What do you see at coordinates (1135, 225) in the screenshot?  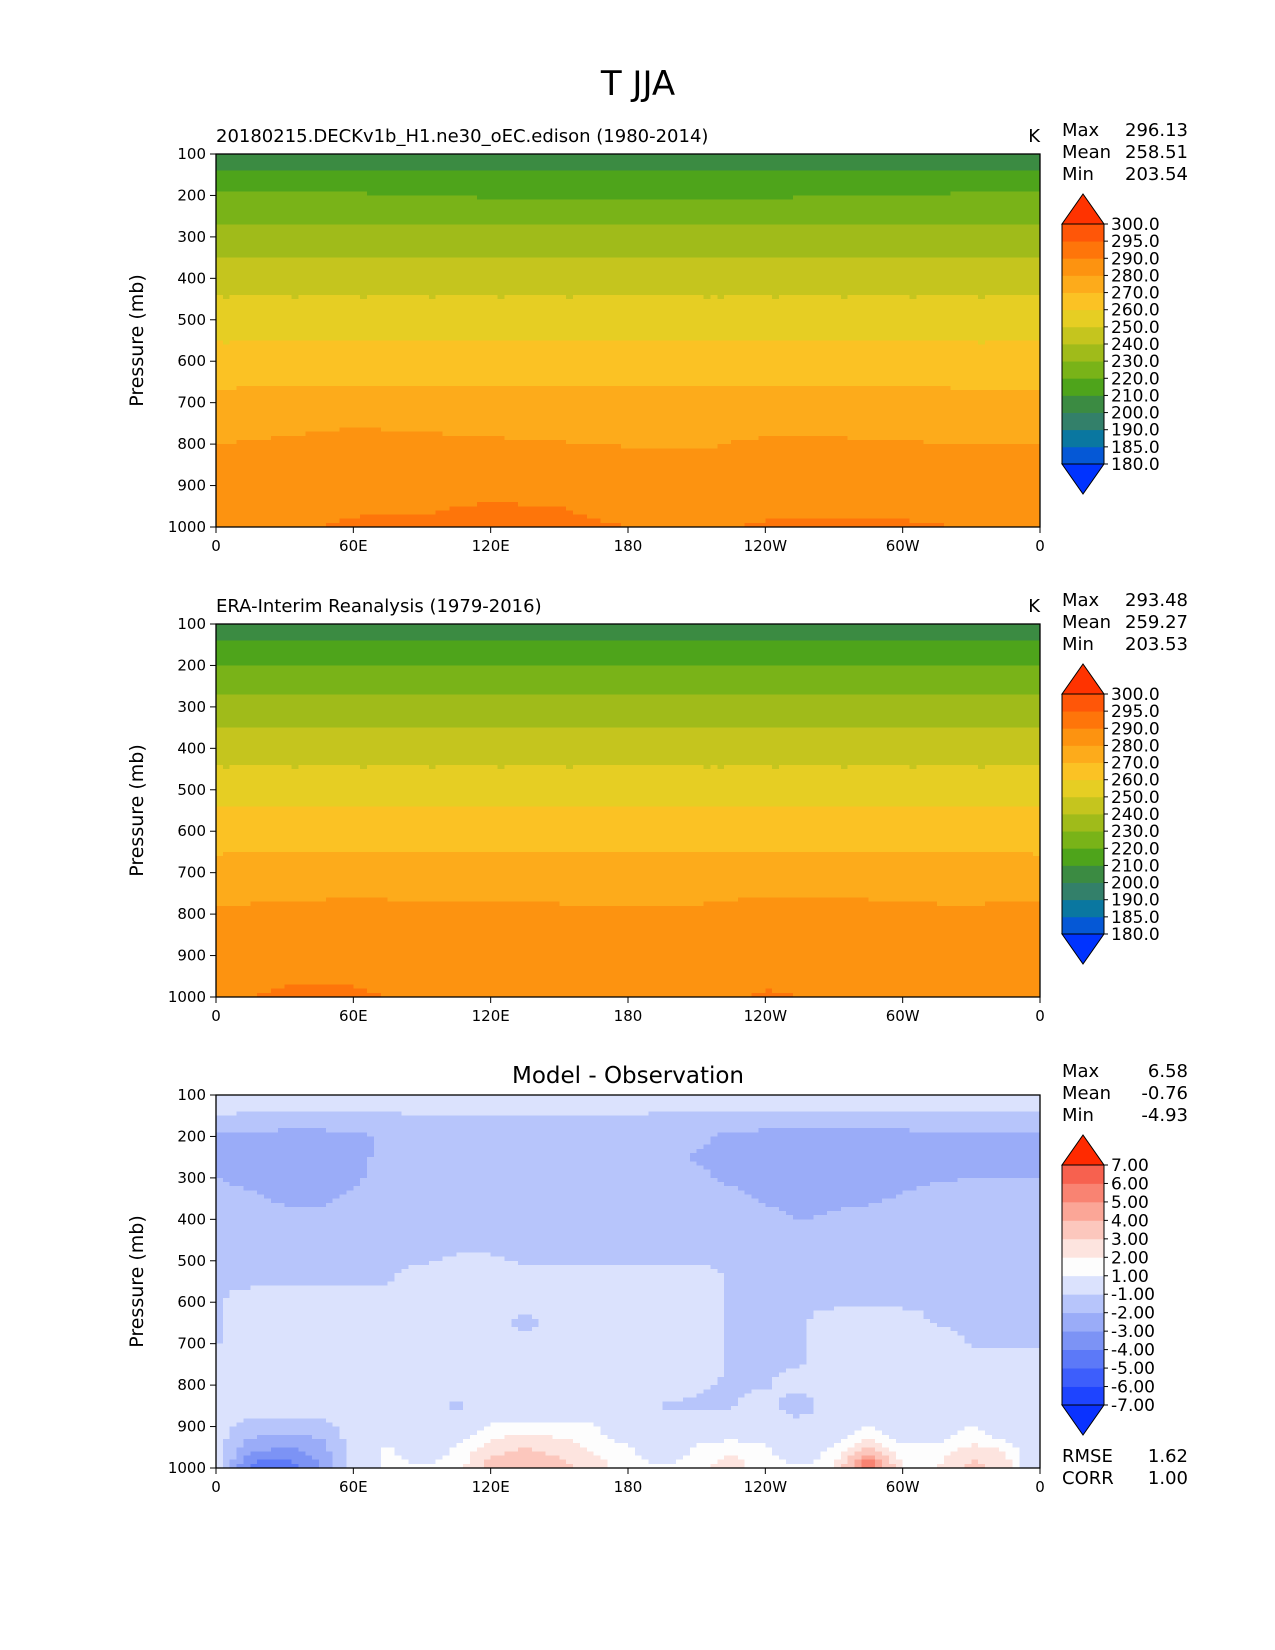 I see `colorbar-label: 300.0` at bounding box center [1135, 225].